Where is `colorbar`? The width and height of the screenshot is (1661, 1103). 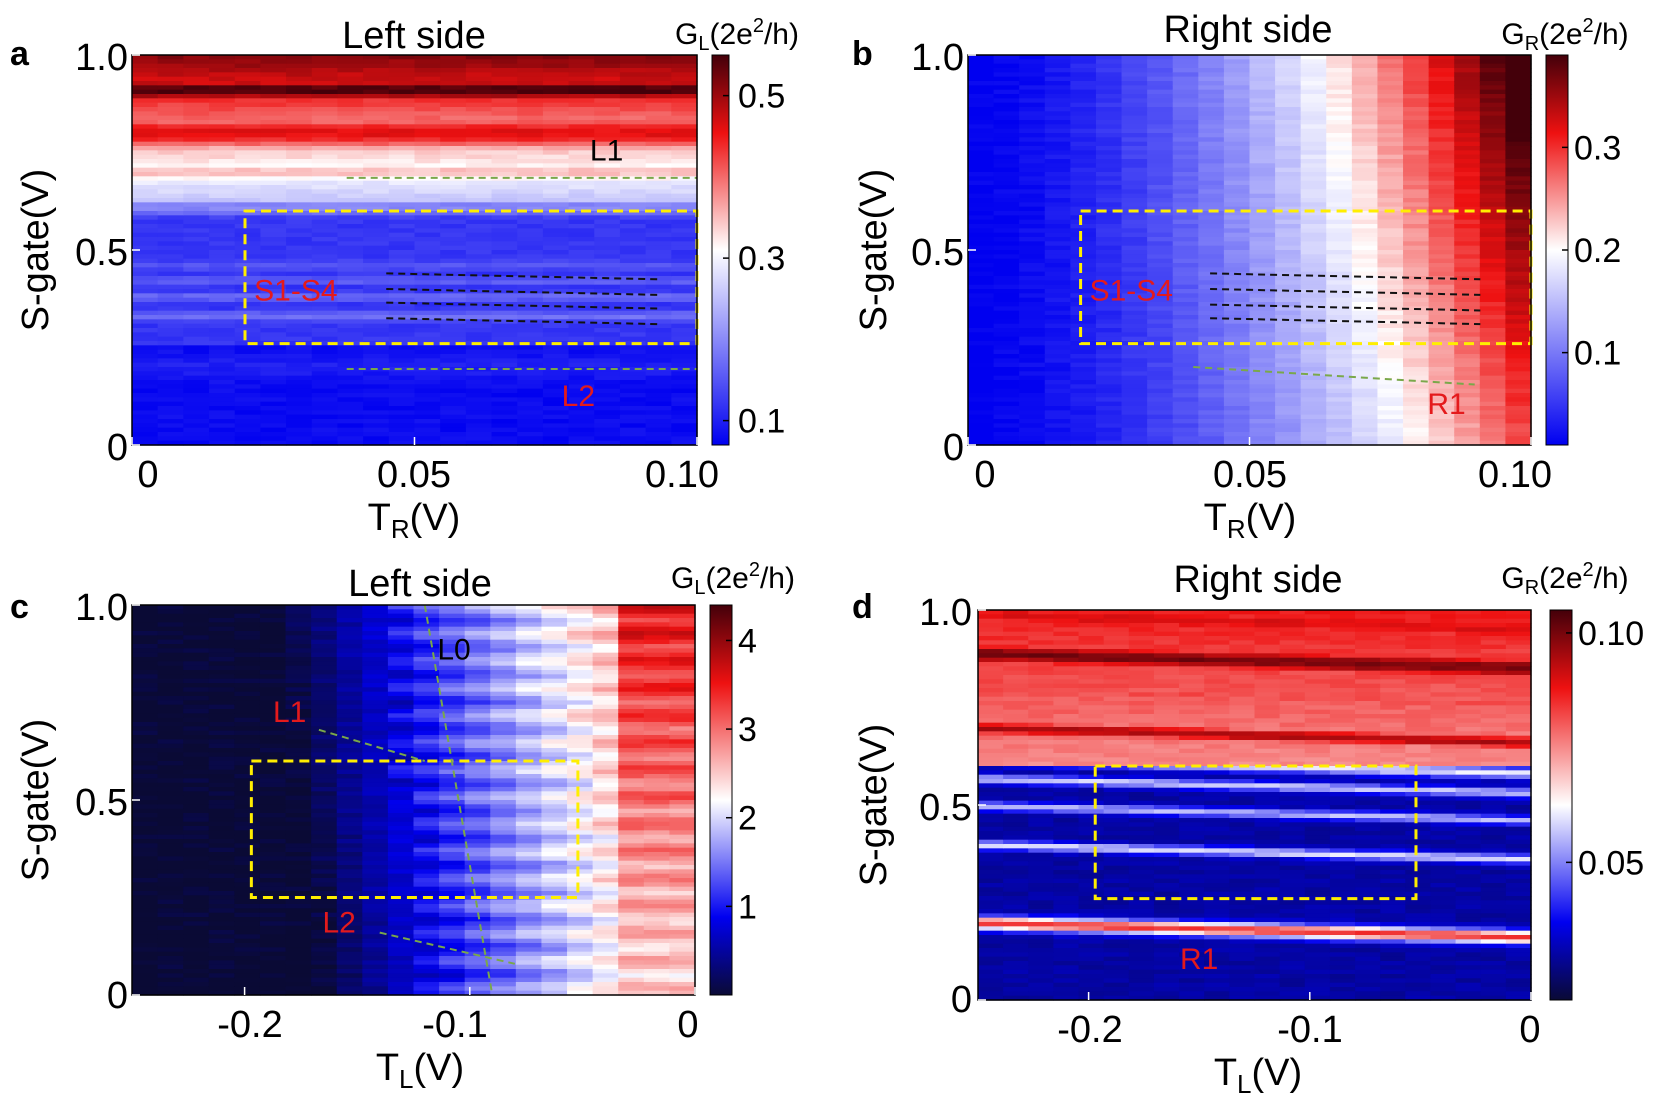
colorbar is located at coordinates (720, 250).